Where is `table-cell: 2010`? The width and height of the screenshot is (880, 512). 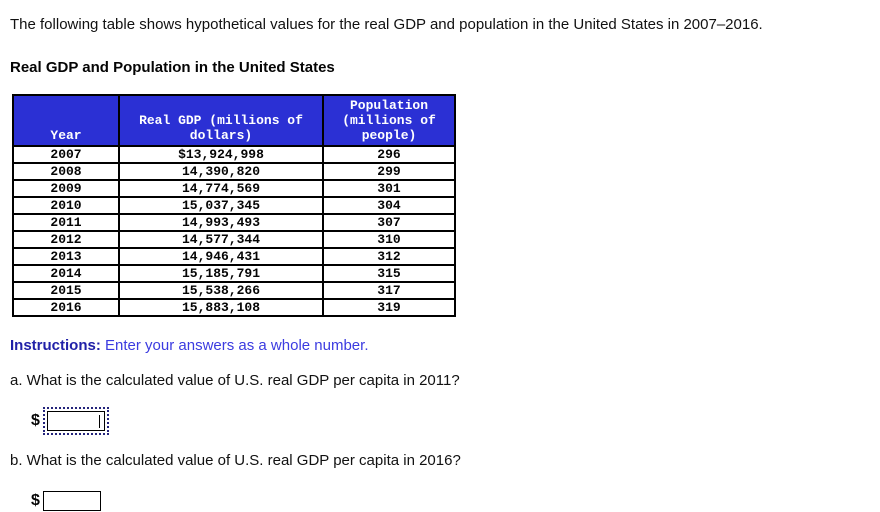 table-cell: 2010 is located at coordinates (66, 205).